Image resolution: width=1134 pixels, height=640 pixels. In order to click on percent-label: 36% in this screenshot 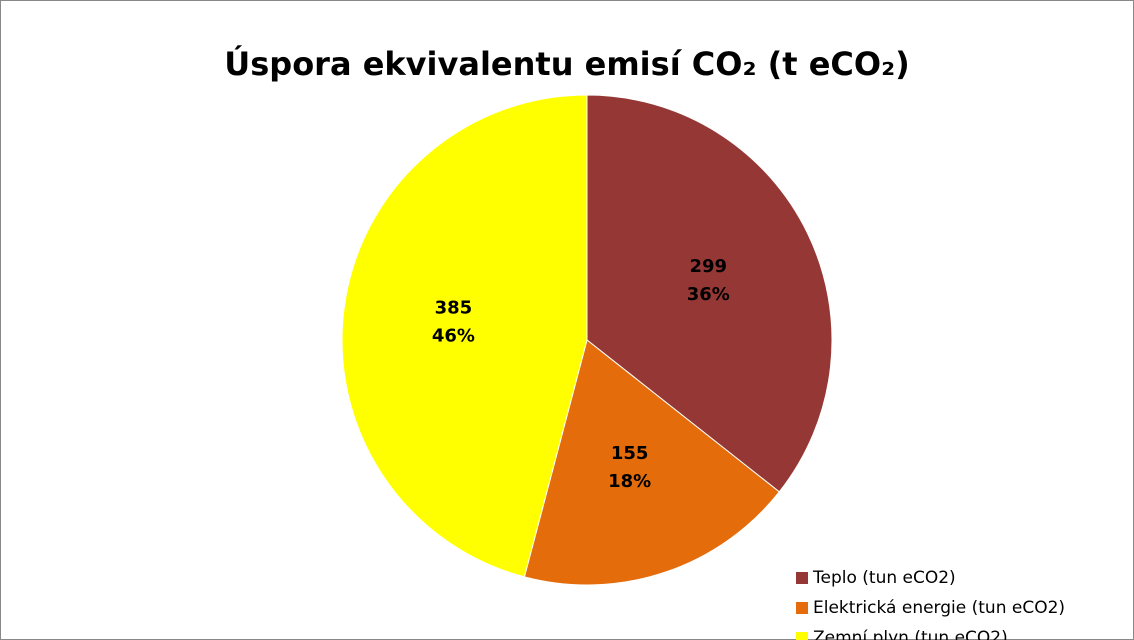, I will do `click(708, 294)`.